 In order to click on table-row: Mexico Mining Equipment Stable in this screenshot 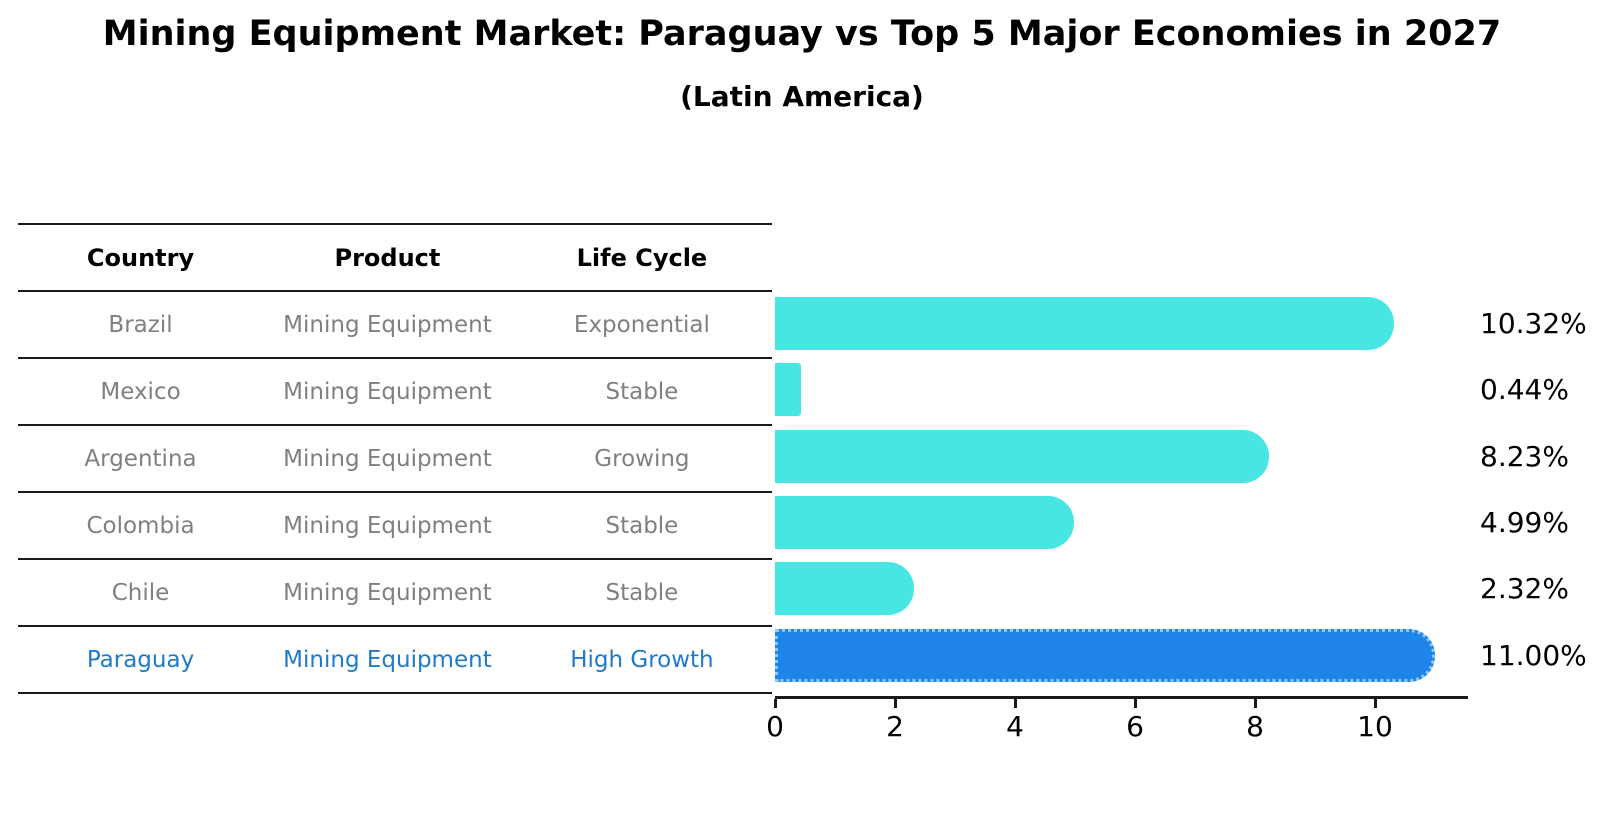, I will do `click(395, 392)`.